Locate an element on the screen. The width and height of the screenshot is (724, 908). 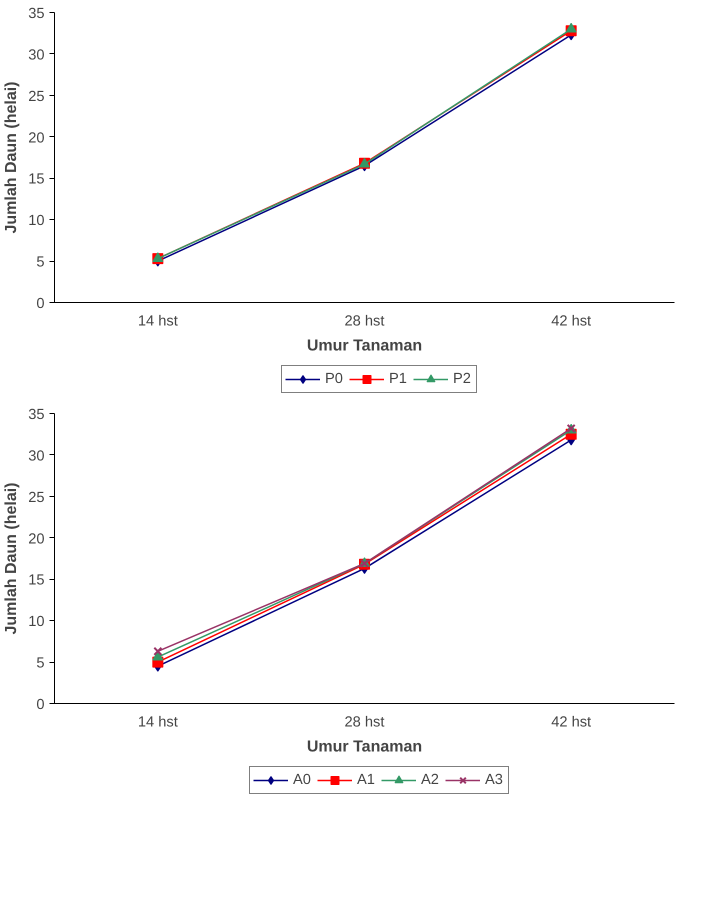
legend-label: A0 is located at coordinates (302, 780).